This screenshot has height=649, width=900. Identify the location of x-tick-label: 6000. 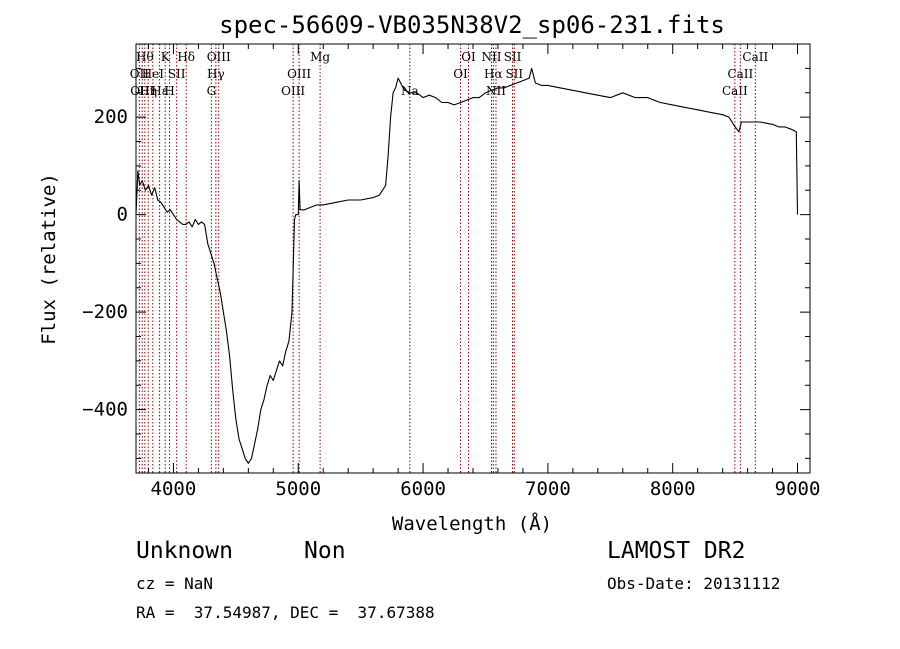
(423, 489).